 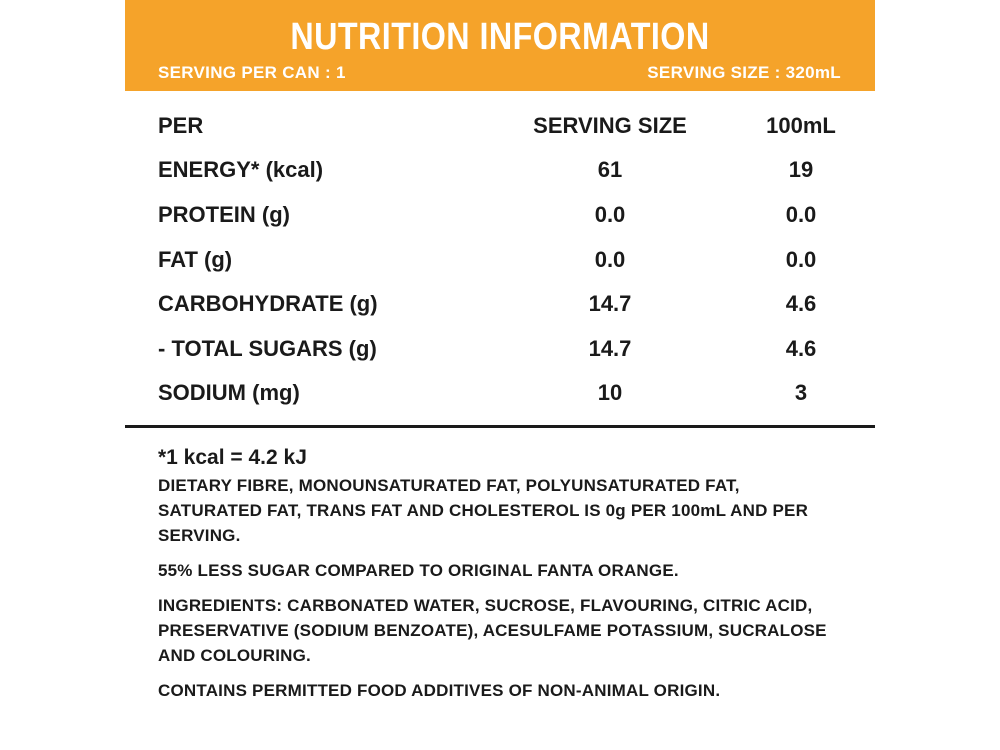 I want to click on table-row-energy: ENERGY* (kcal) 61 19, so click(x=500, y=177).